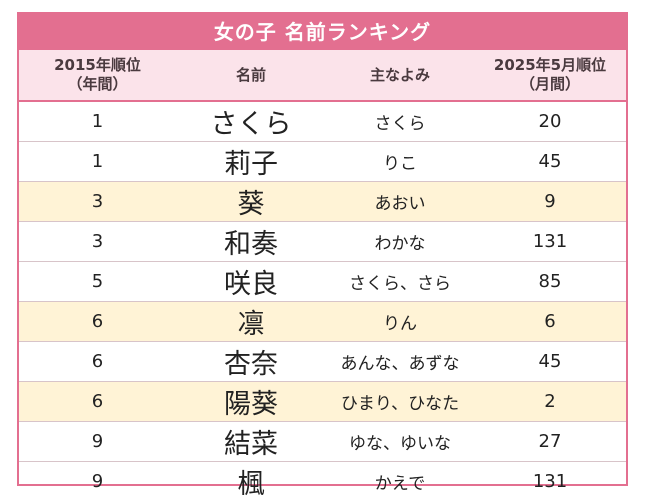 The image size is (645, 501). Describe the element at coordinates (251, 75) in the screenshot. I see `header-name: 名前` at that location.